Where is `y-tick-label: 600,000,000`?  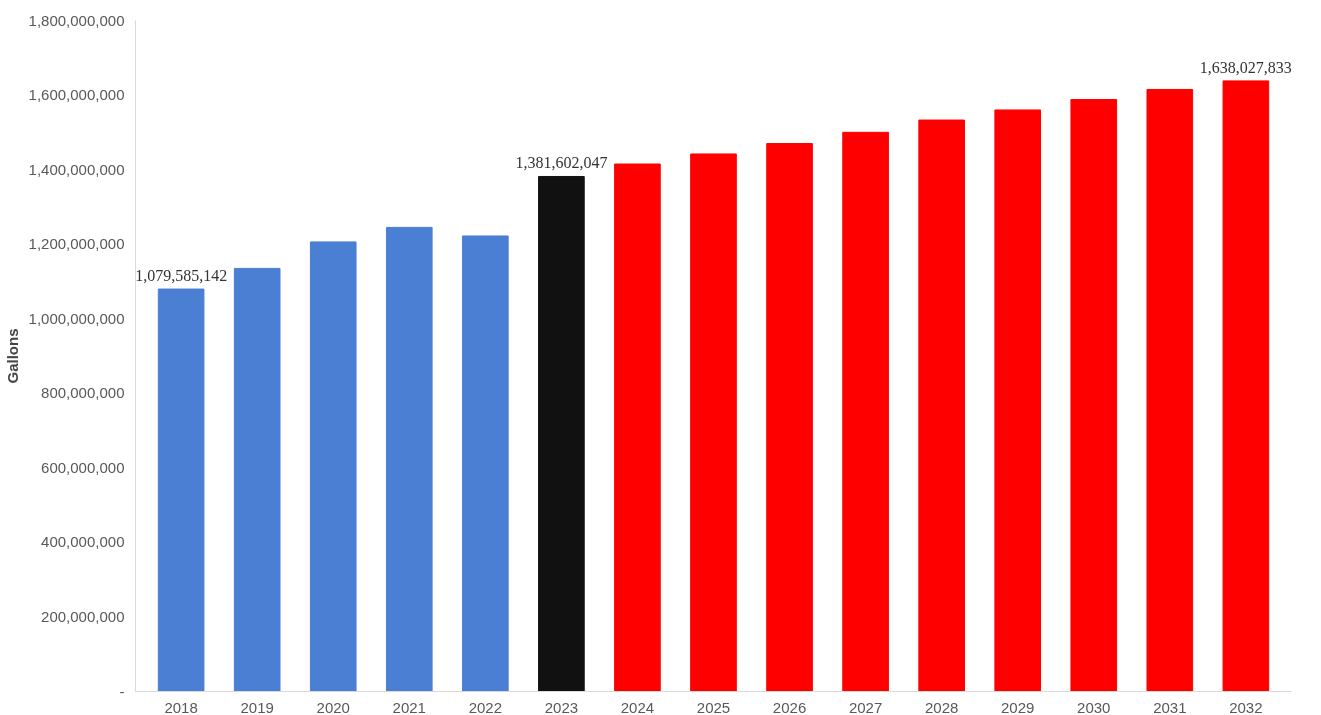
y-tick-label: 600,000,000 is located at coordinates (83, 467).